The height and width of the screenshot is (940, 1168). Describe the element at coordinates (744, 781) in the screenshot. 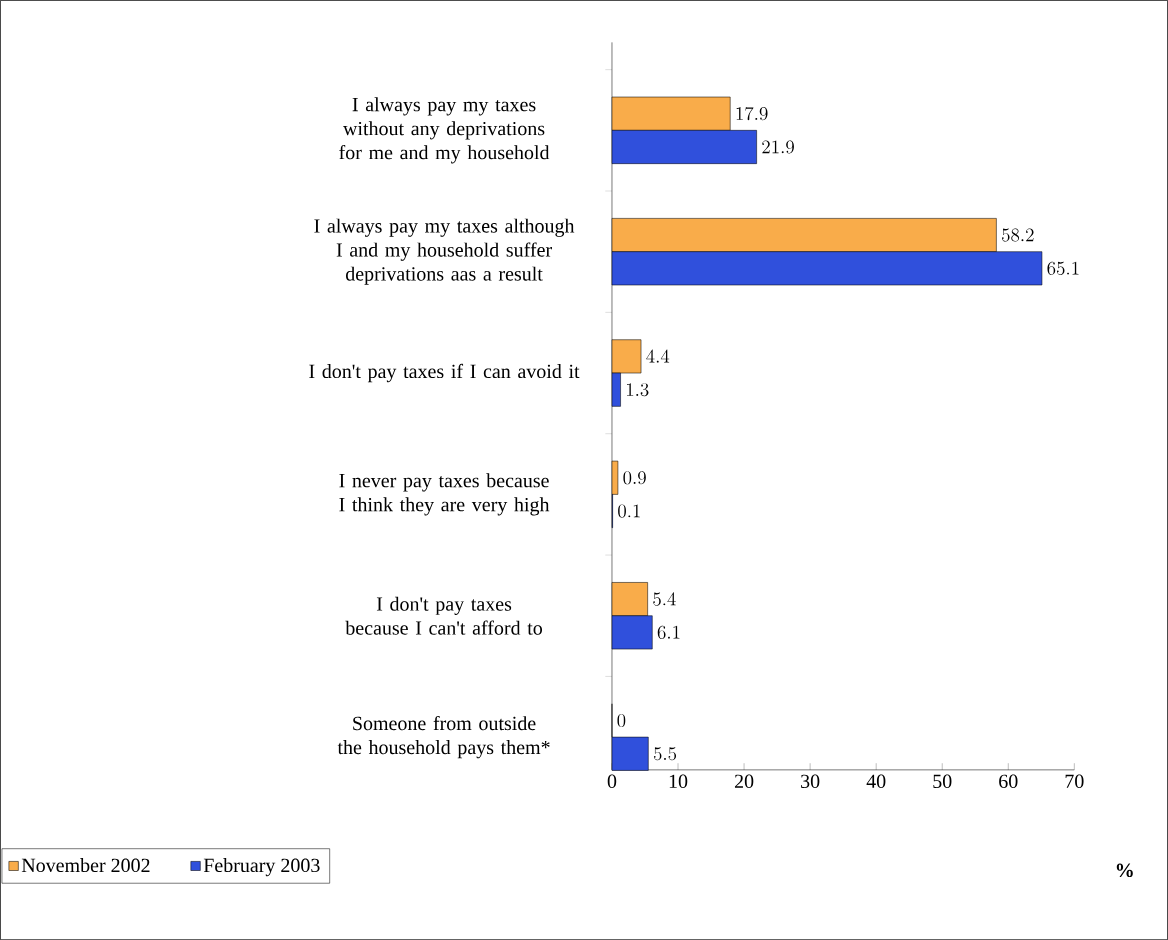

I see `x-tick-label: 20` at that location.